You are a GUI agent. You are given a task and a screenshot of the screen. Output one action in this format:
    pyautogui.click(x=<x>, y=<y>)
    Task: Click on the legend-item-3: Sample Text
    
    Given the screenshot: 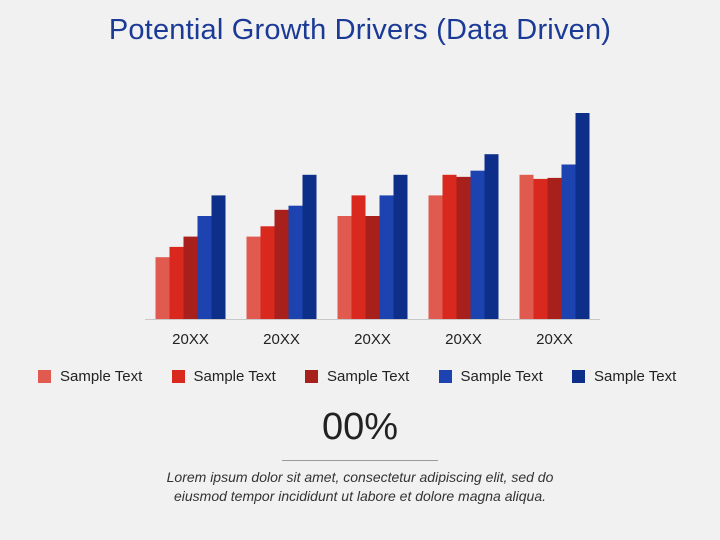 What is the action you would take?
    pyautogui.click(x=357, y=376)
    